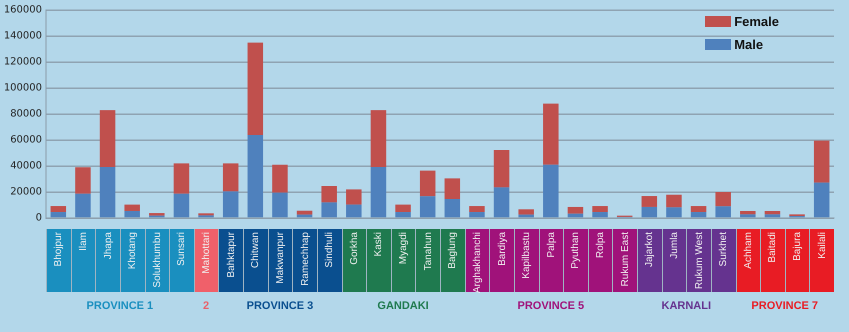 The width and height of the screenshot is (849, 332). Describe the element at coordinates (305, 259) in the screenshot. I see `x-tick-label: Ramechhap` at that location.